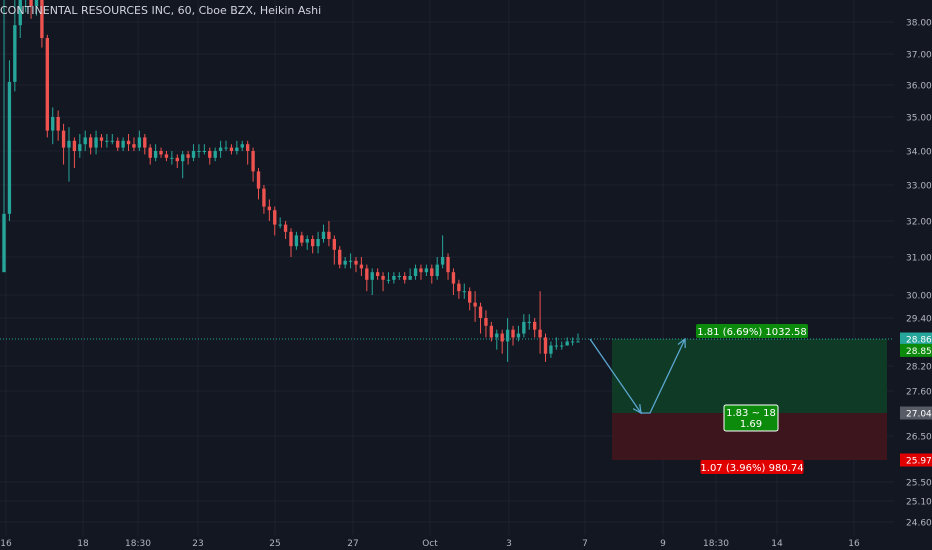 The width and height of the screenshot is (932, 550). Describe the element at coordinates (749, 376) in the screenshot. I see `profit-zone` at that location.